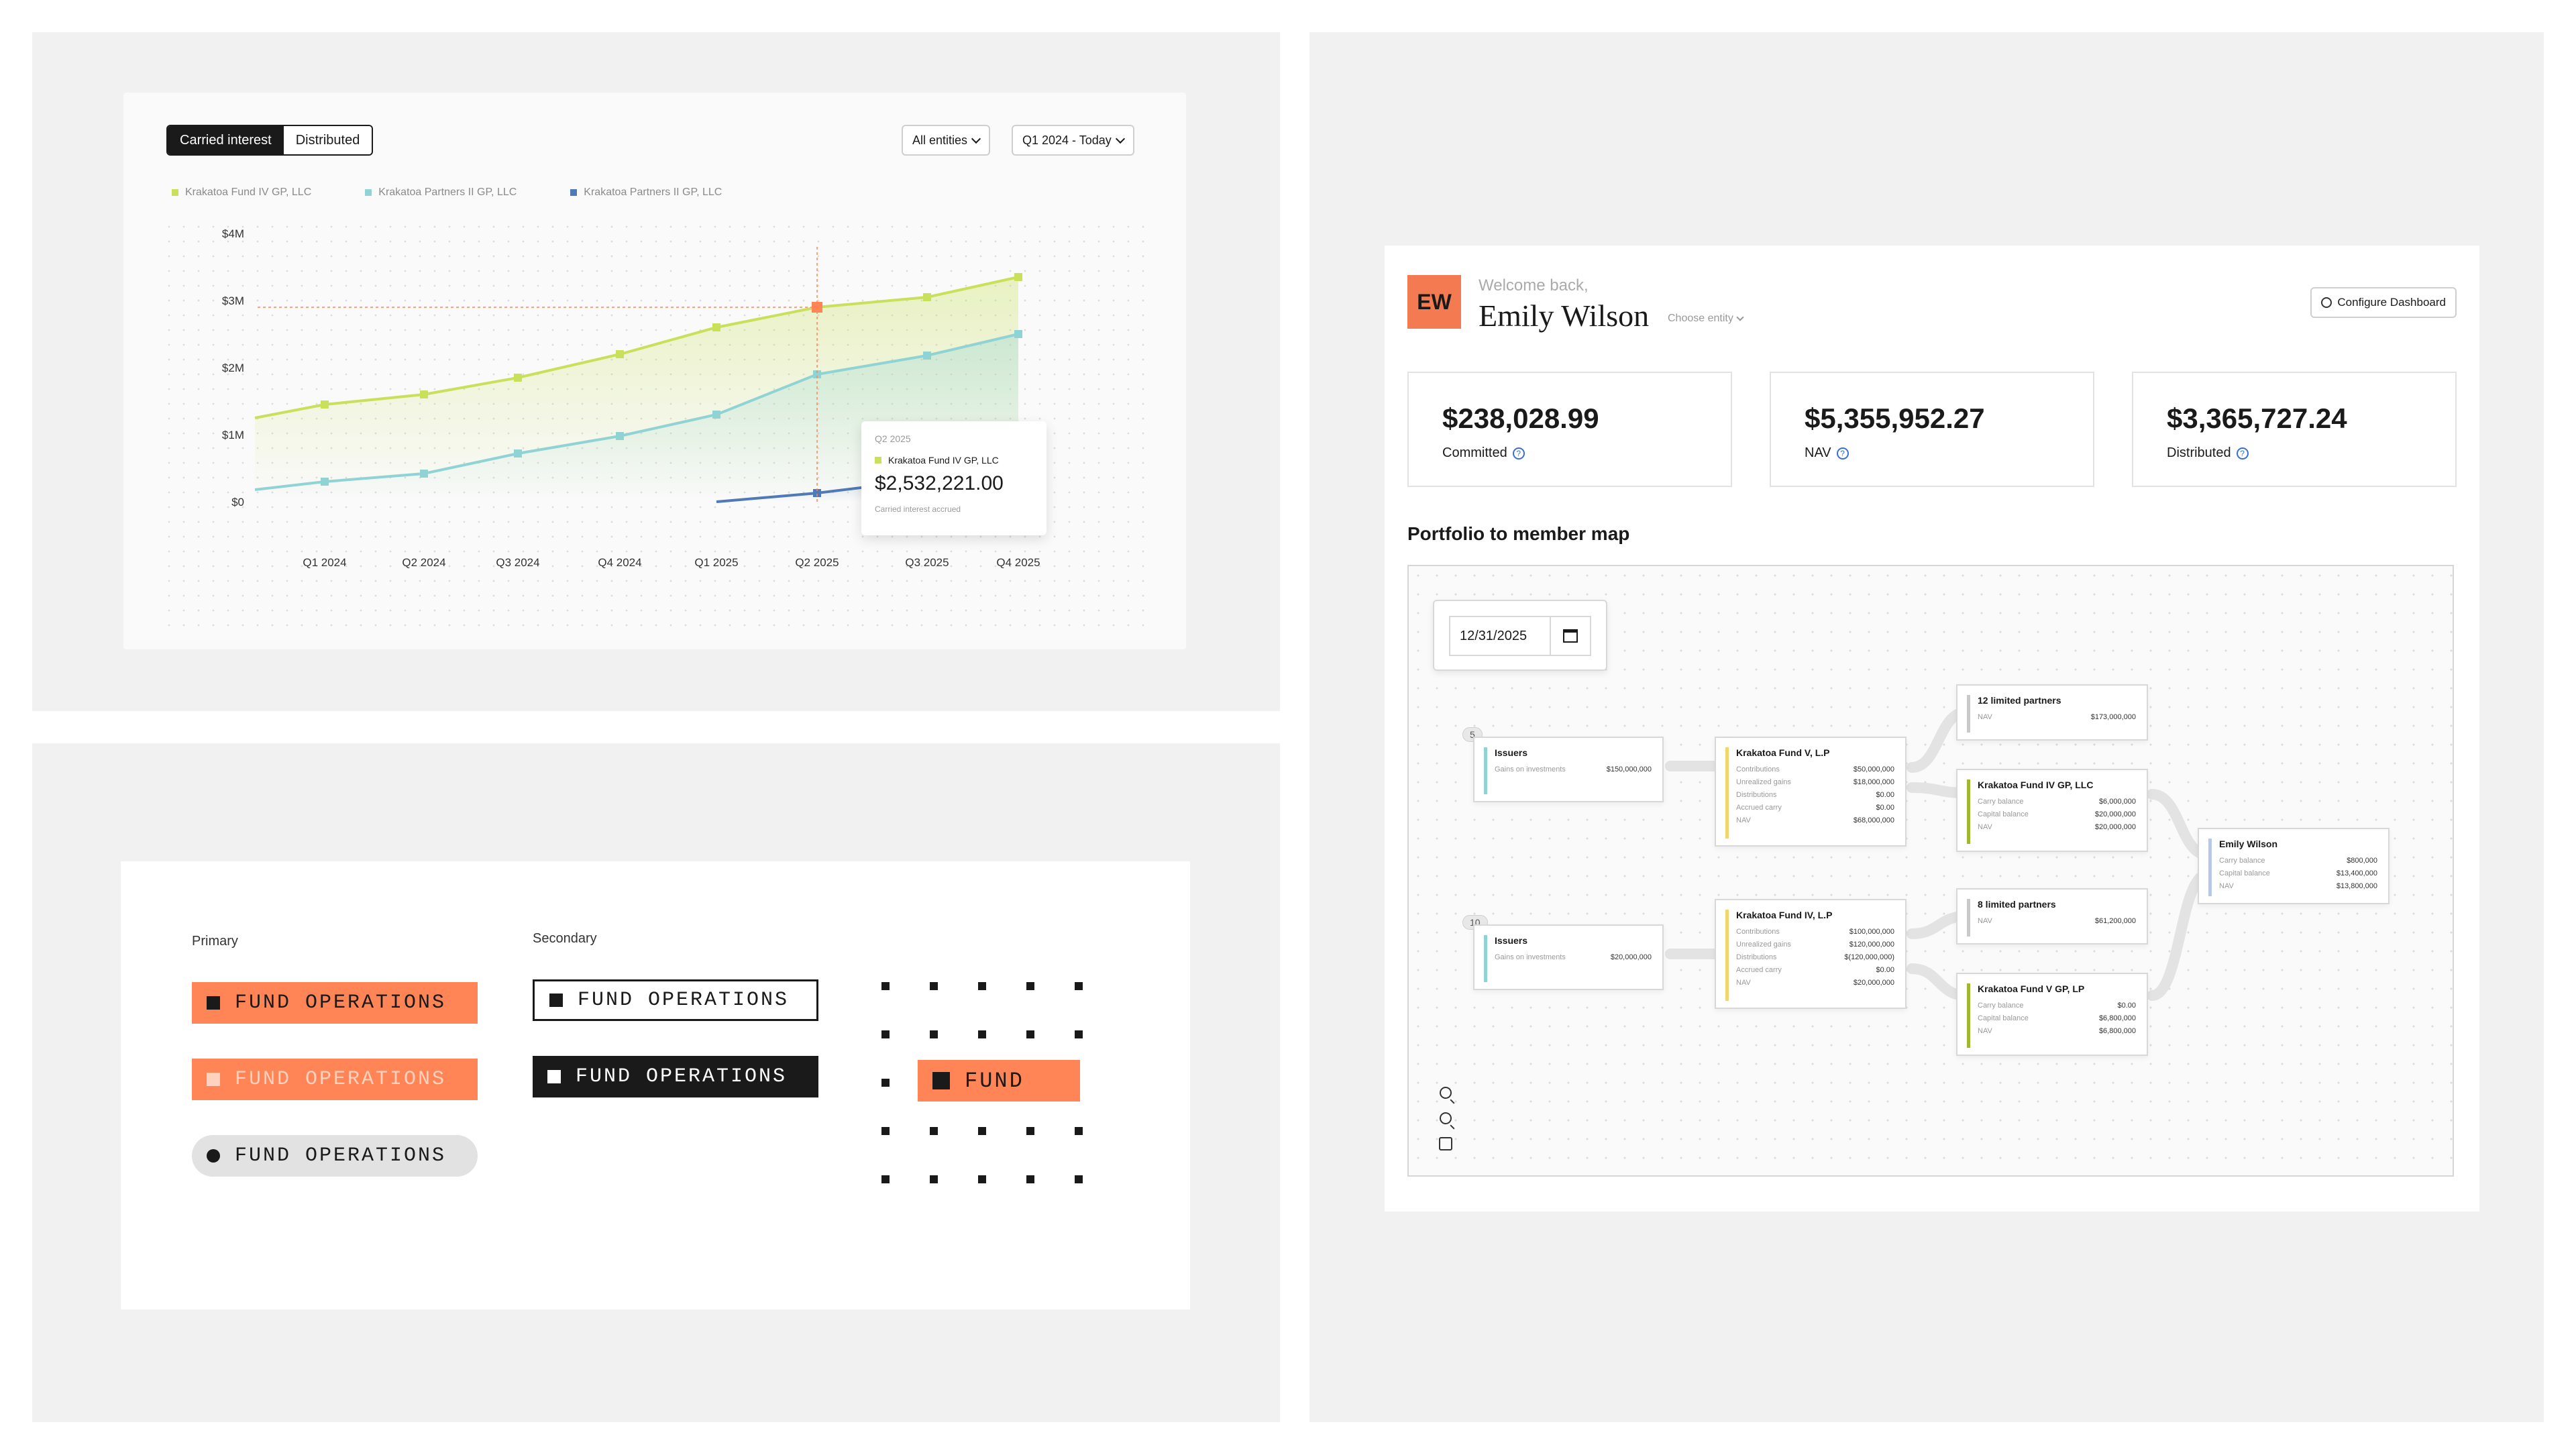 The height and width of the screenshot is (1449, 2576). What do you see at coordinates (1818, 452) in the screenshot?
I see `stat-label: NAV` at bounding box center [1818, 452].